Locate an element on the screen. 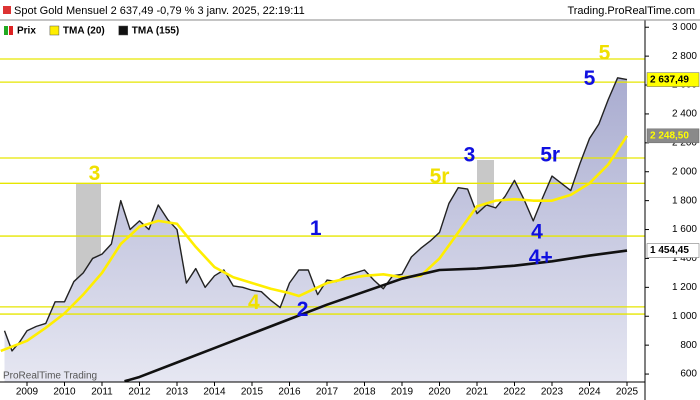 This screenshot has height=400, width=700. wave-label: 4+ is located at coordinates (541, 257).